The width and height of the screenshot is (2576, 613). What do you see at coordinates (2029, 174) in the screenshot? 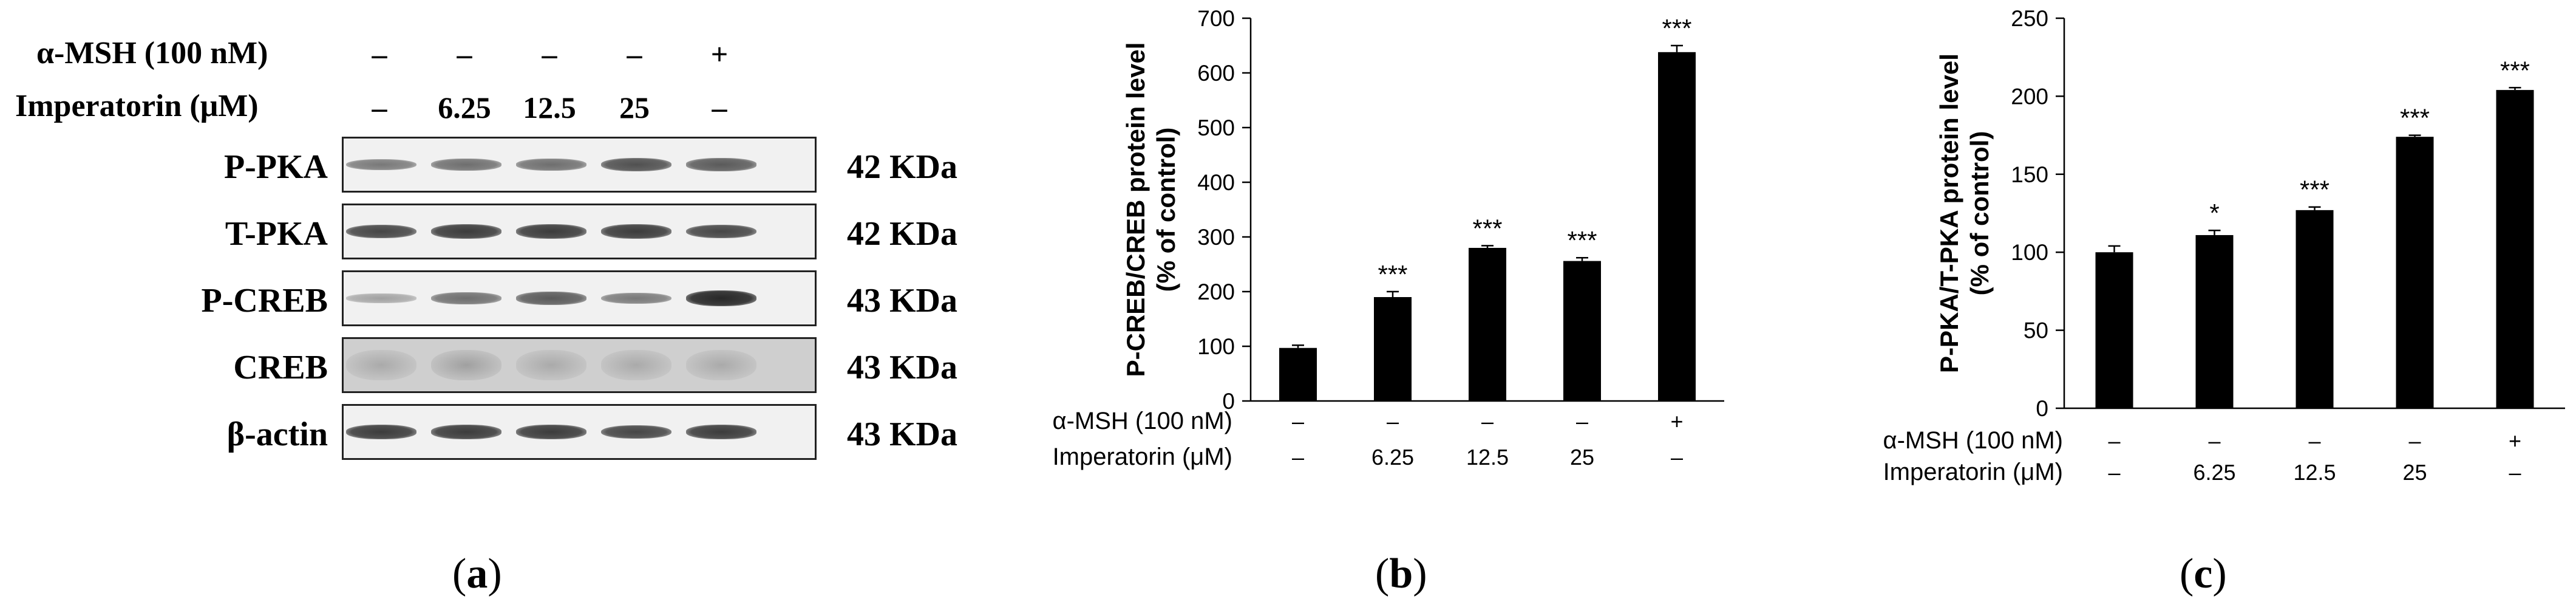
I see `y-tick-label: 150` at bounding box center [2029, 174].